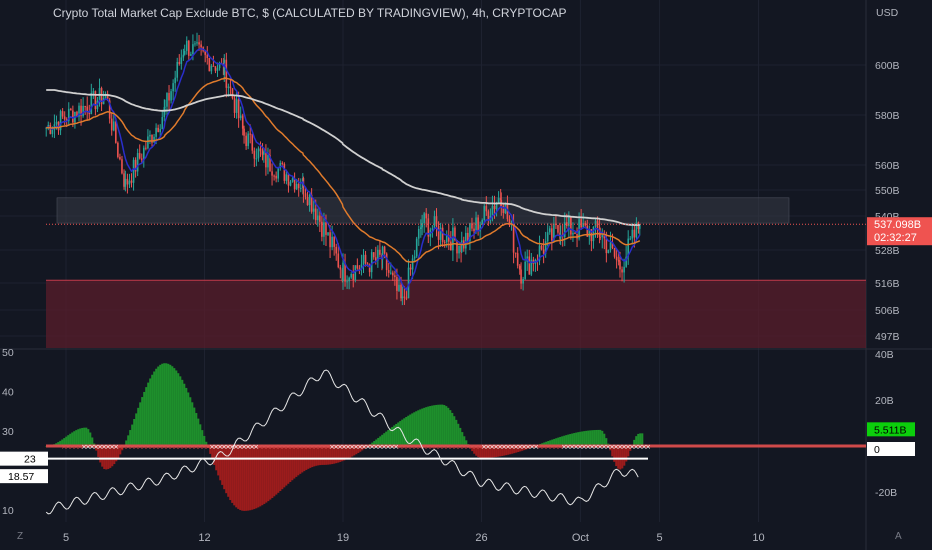 This screenshot has height=550, width=932. Describe the element at coordinates (423, 210) in the screenshot. I see `resistance-zone` at that location.